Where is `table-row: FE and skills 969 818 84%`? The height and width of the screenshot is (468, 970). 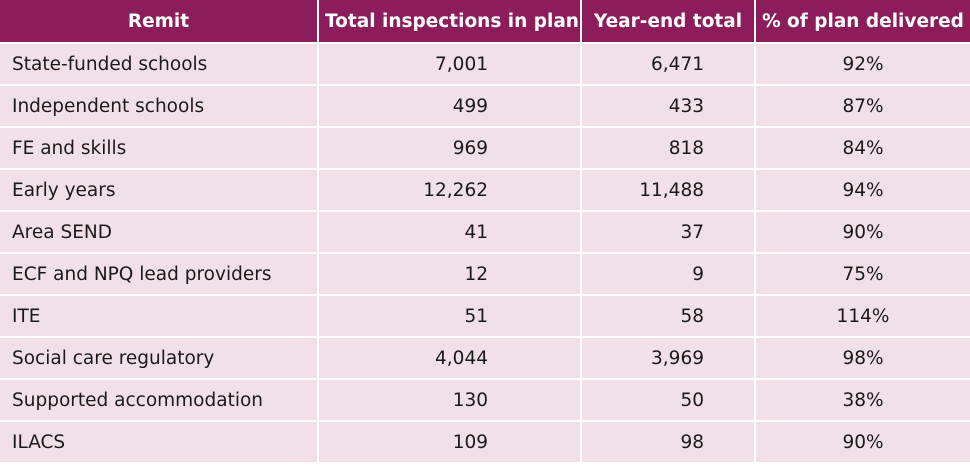
table-row: FE and skills 969 818 84% is located at coordinates (485, 149).